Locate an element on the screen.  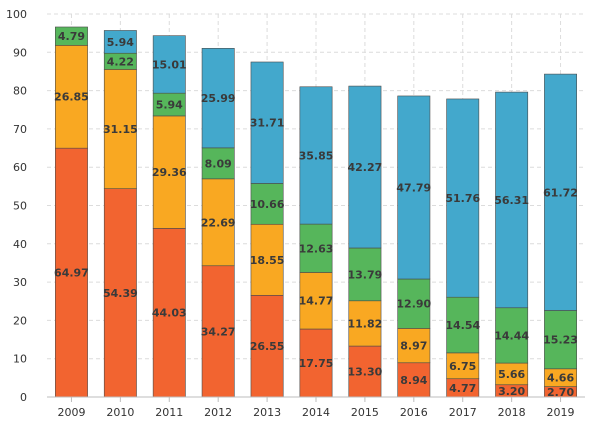
bar-segment-2015-s2 is located at coordinates (365, 274).